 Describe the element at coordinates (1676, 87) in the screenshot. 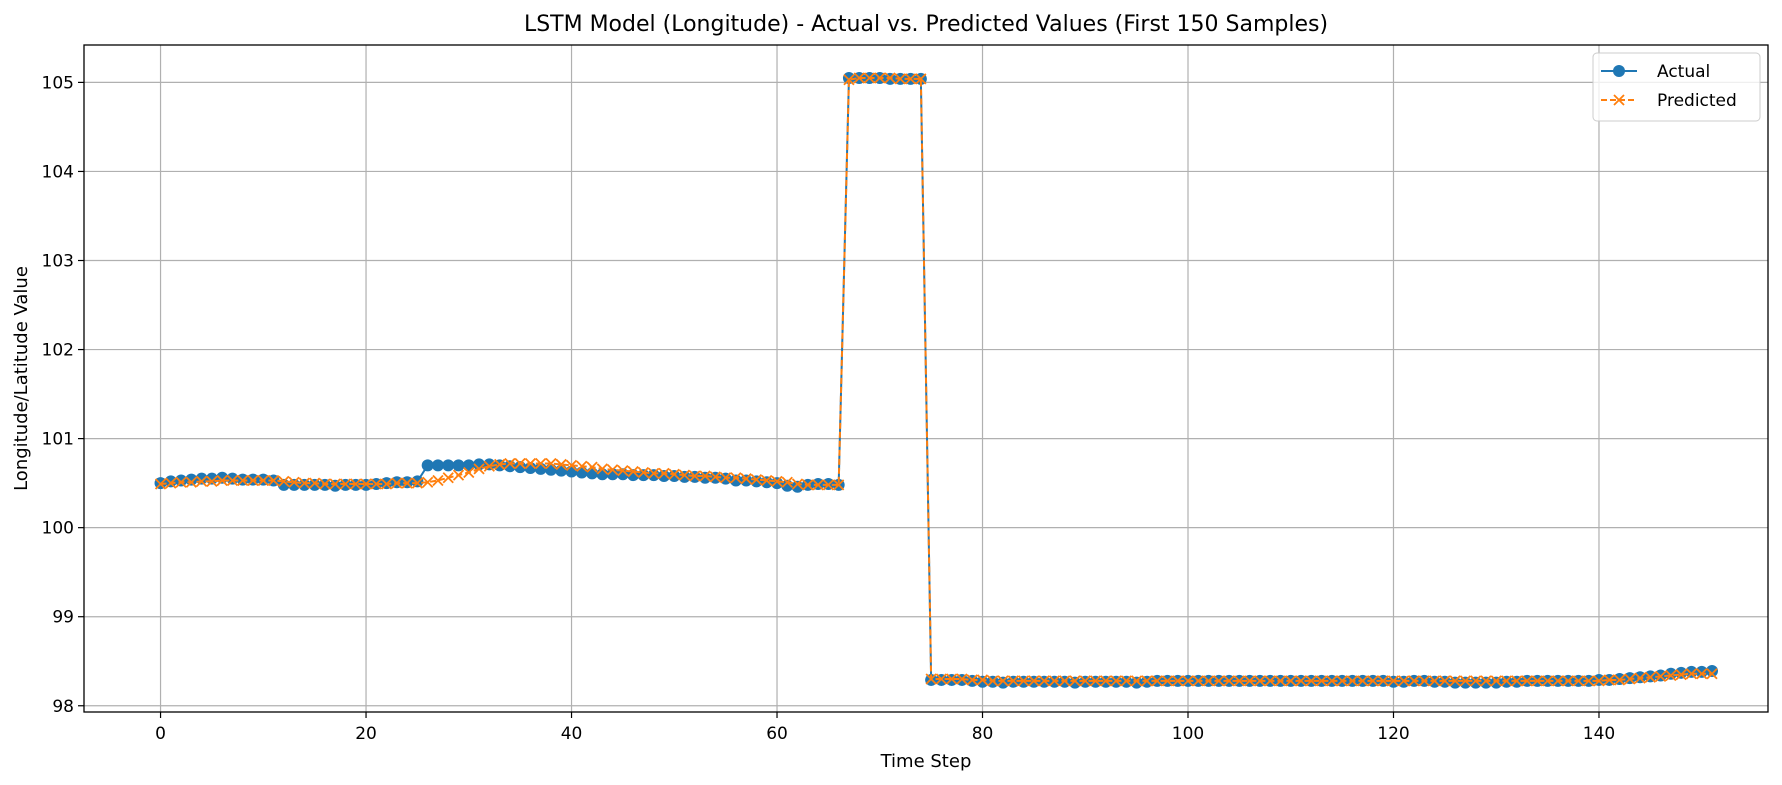

I see `legend: Actual Predicted` at that location.